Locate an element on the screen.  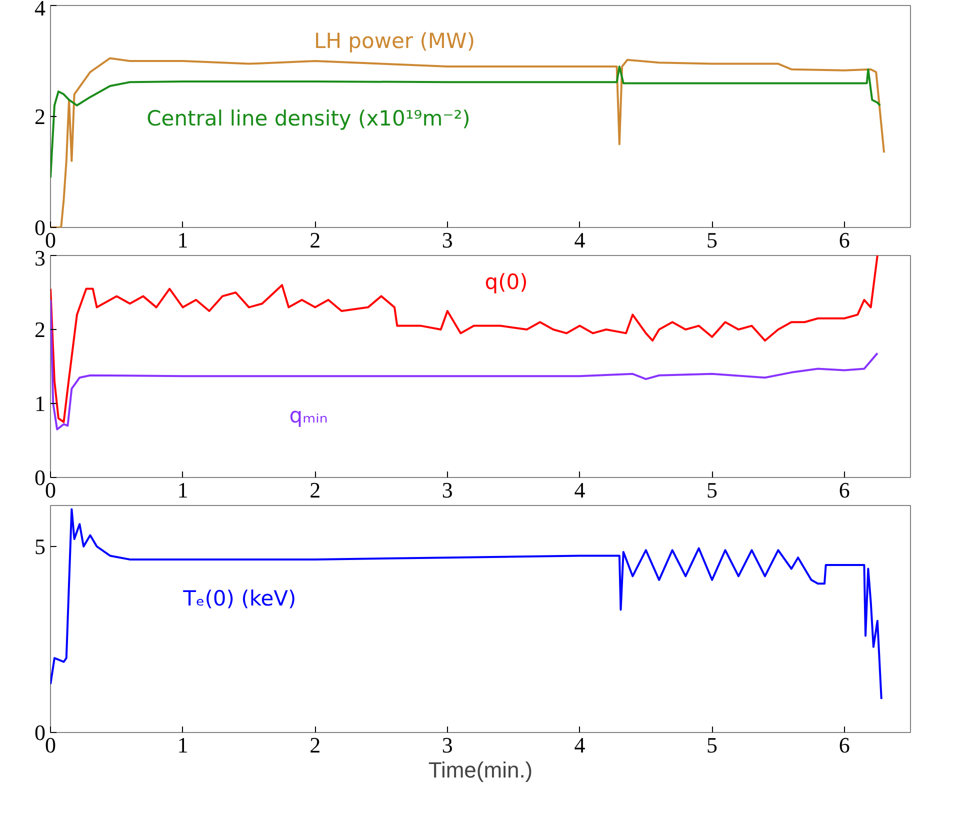
series-label: LH power (MW) is located at coordinates (395, 41).